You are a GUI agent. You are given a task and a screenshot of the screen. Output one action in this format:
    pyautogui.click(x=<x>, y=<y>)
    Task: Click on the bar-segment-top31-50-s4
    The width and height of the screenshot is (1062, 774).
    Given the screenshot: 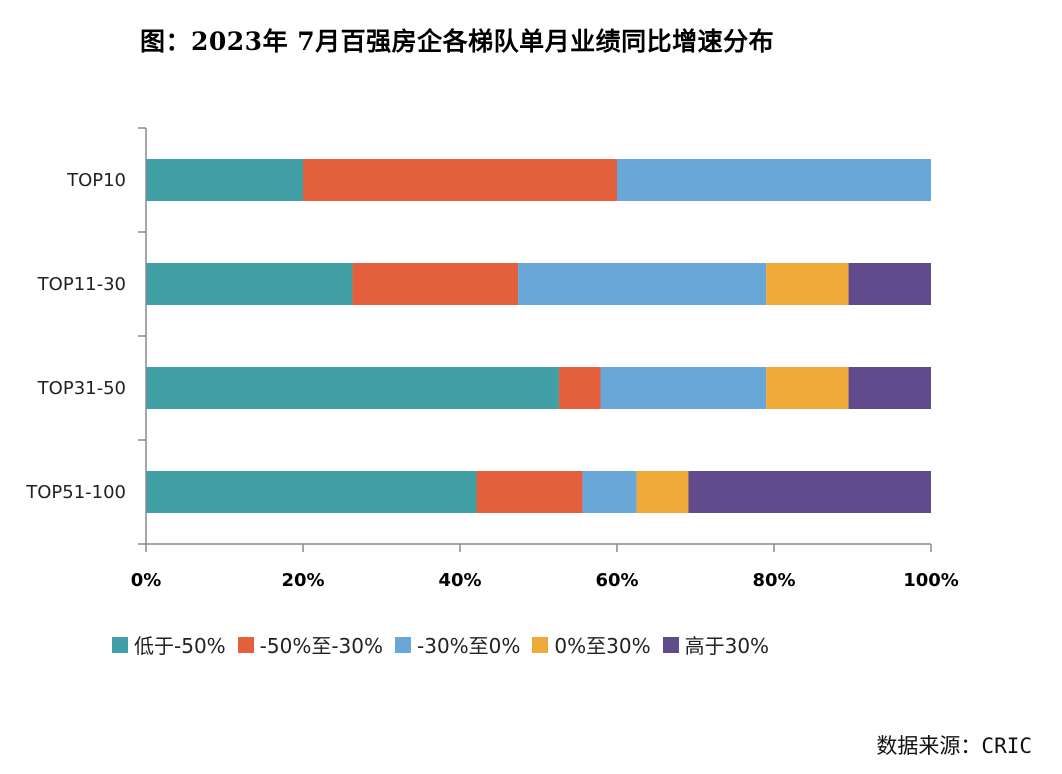 What is the action you would take?
    pyautogui.click(x=889, y=388)
    